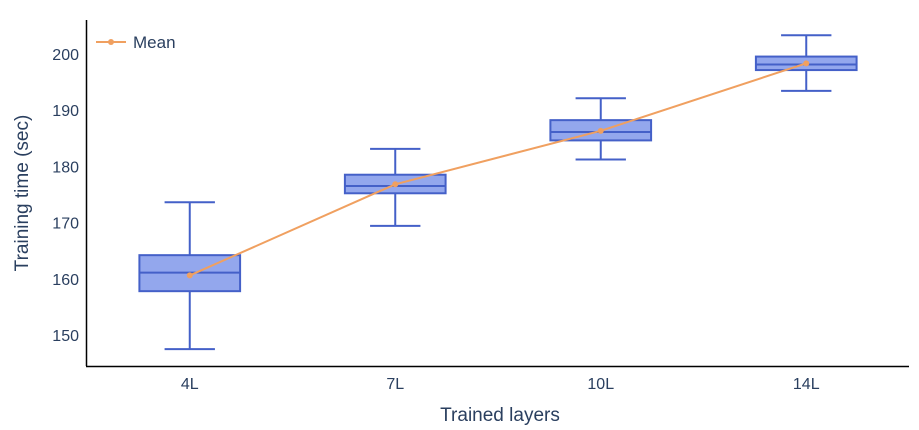 The height and width of the screenshot is (430, 919). I want to click on y-tick-label: 180, so click(65, 167).